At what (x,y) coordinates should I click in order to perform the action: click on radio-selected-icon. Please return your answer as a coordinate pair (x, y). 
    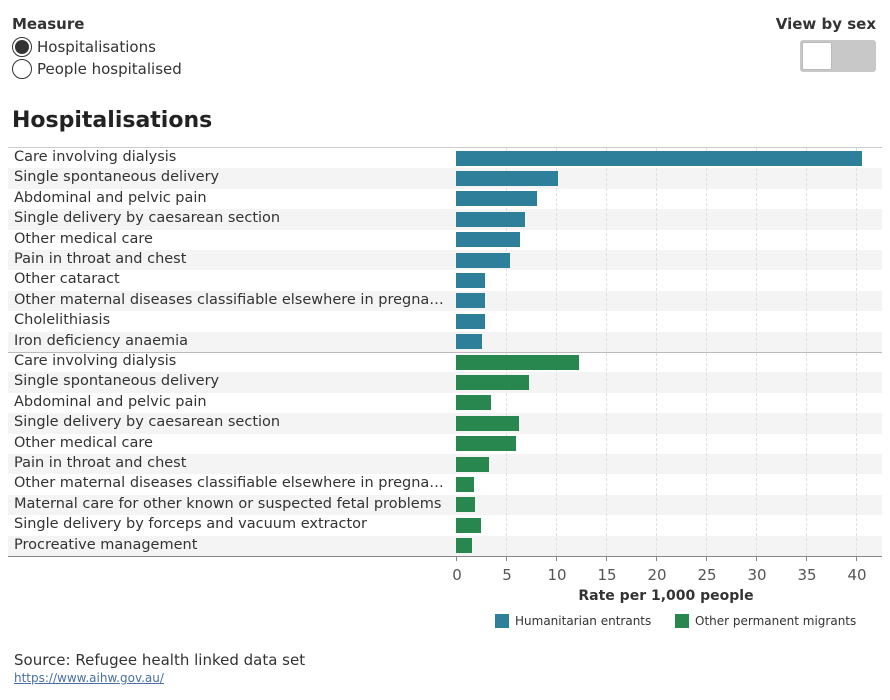
    Looking at the image, I should click on (22, 47).